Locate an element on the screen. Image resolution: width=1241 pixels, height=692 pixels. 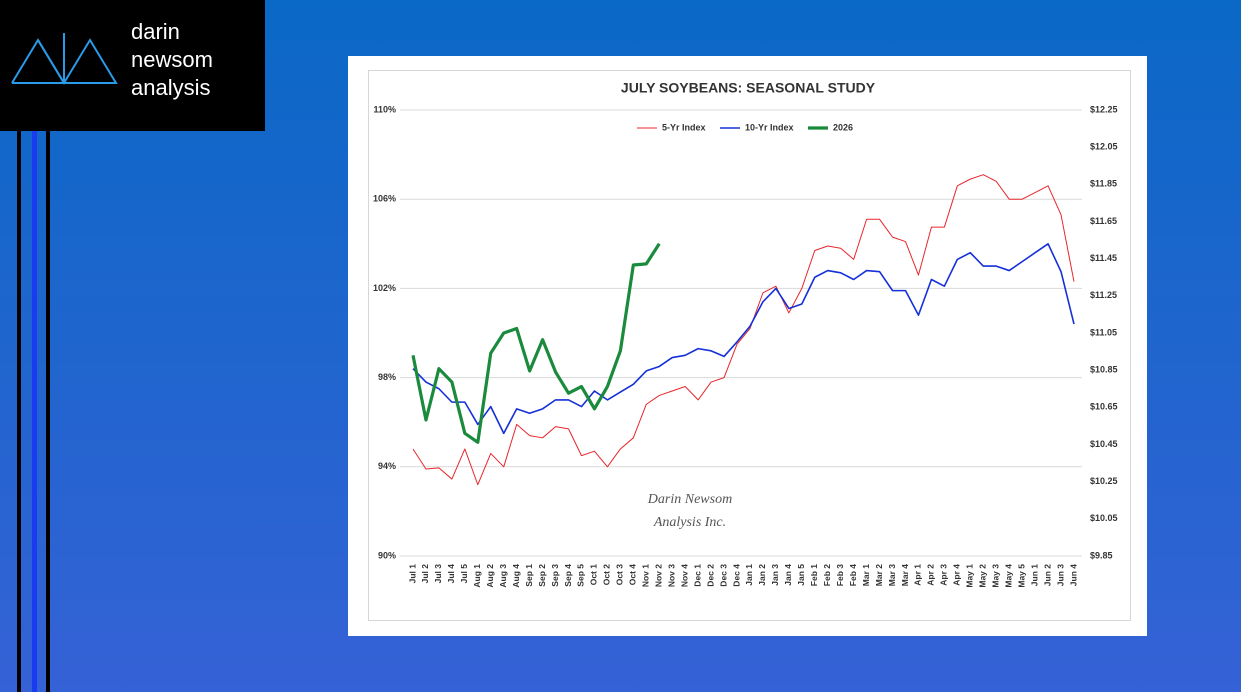
y2-tick-label: $10.45 is located at coordinates (1104, 444).